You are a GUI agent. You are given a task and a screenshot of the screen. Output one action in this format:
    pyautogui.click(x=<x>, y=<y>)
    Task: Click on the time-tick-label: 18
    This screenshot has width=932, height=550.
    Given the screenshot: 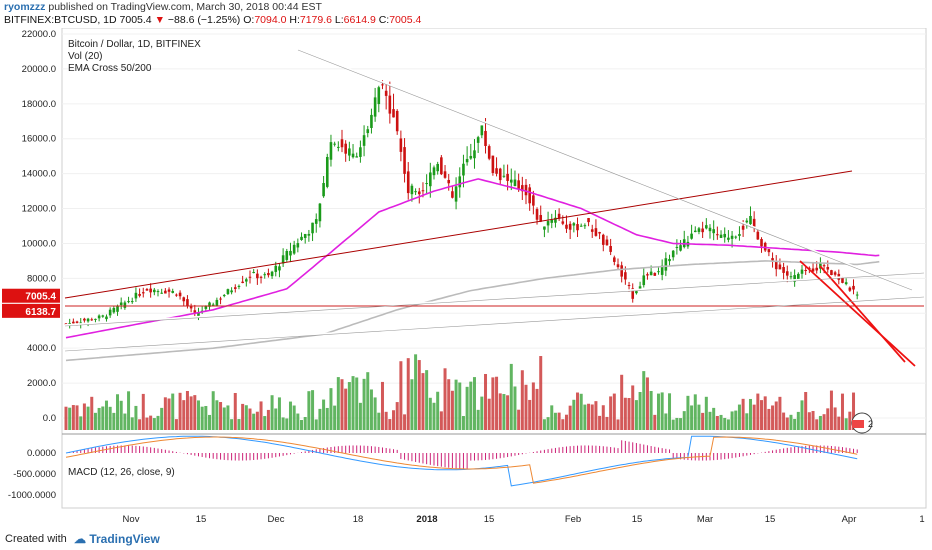 What is the action you would take?
    pyautogui.click(x=358, y=519)
    